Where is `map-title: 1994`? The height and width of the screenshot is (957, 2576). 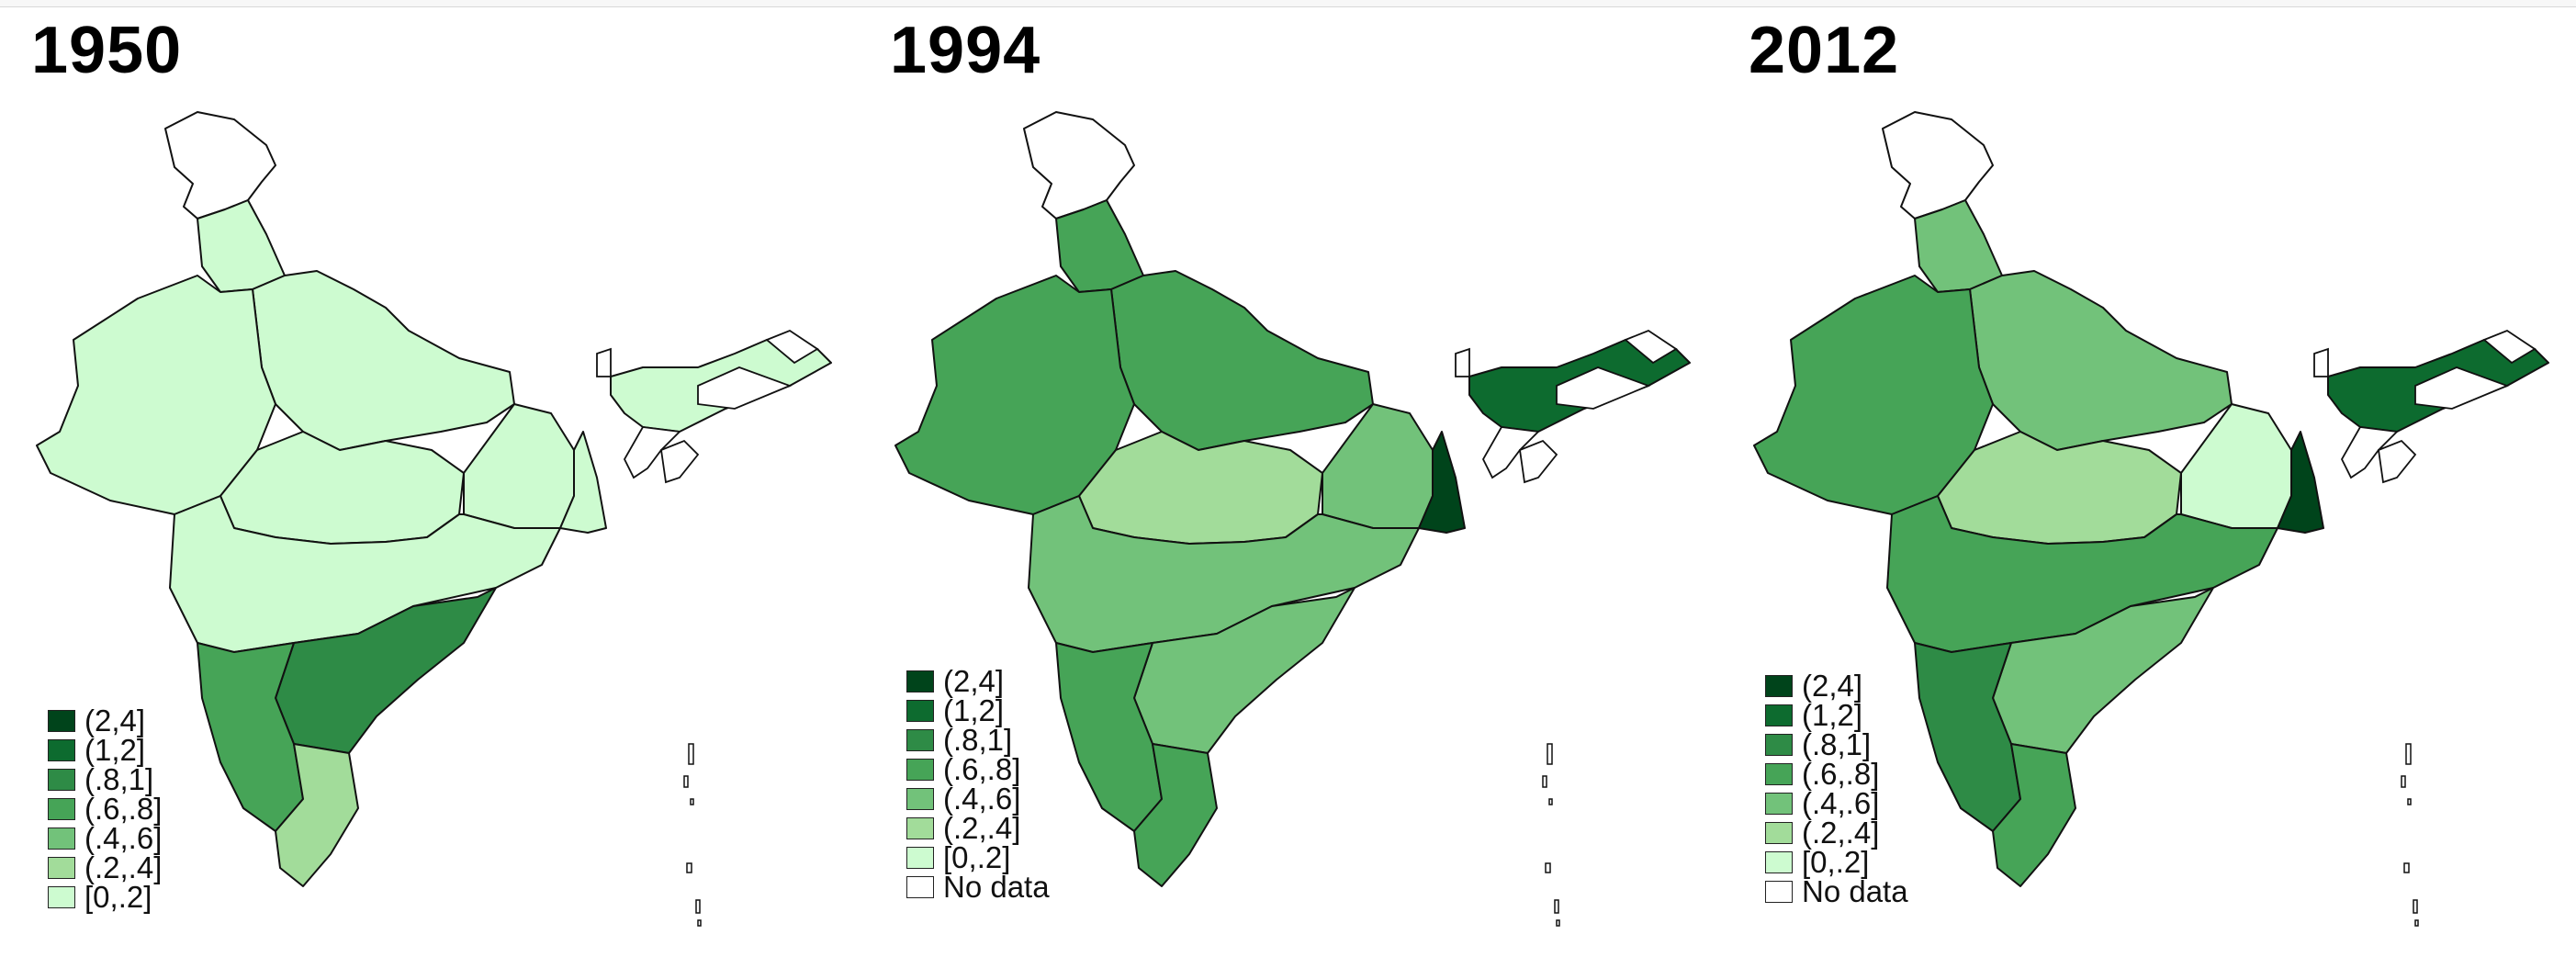 map-title: 1994 is located at coordinates (965, 50).